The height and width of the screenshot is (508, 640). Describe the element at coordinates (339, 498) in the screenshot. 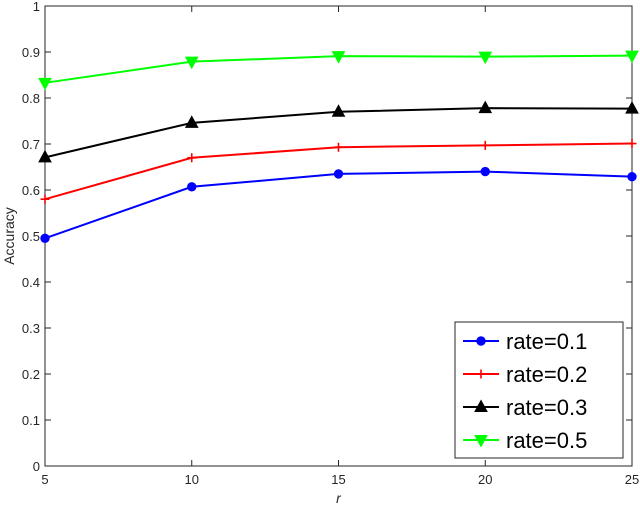

I see `x-axis-label: r` at that location.